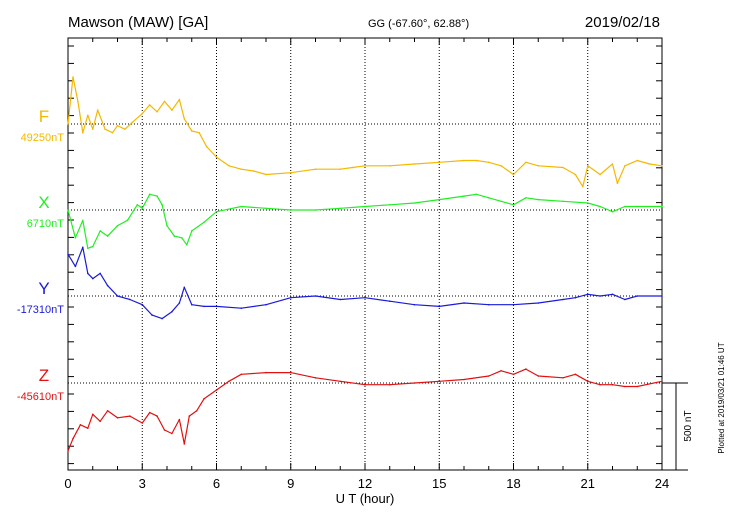  I want to click on x-tick-label: 21, so click(588, 483).